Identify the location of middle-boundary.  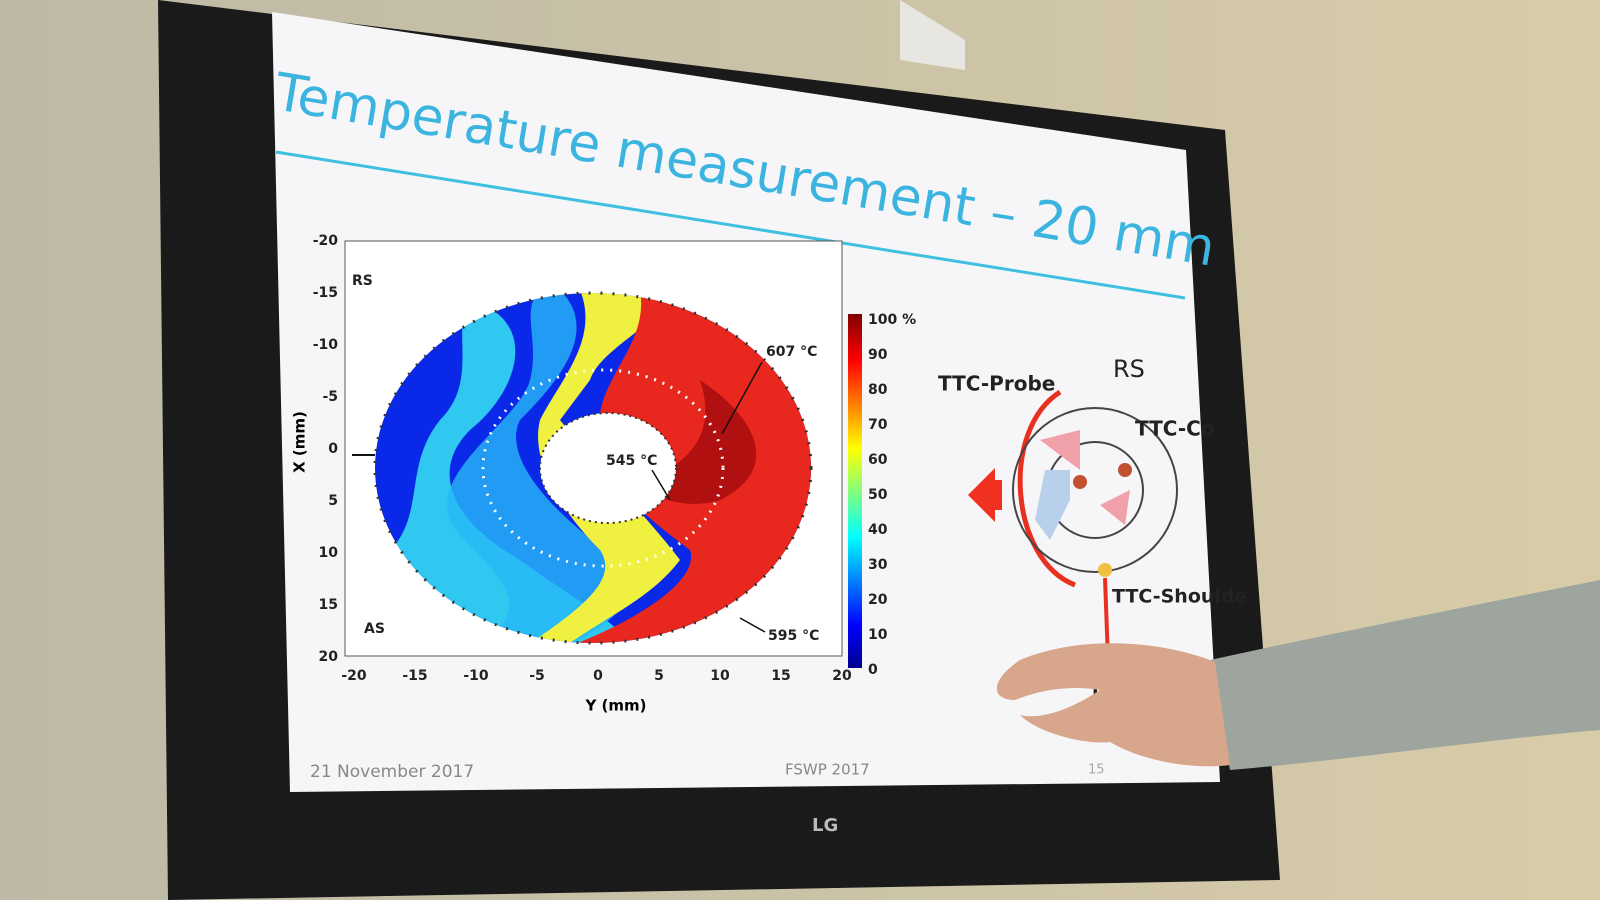
(603, 468).